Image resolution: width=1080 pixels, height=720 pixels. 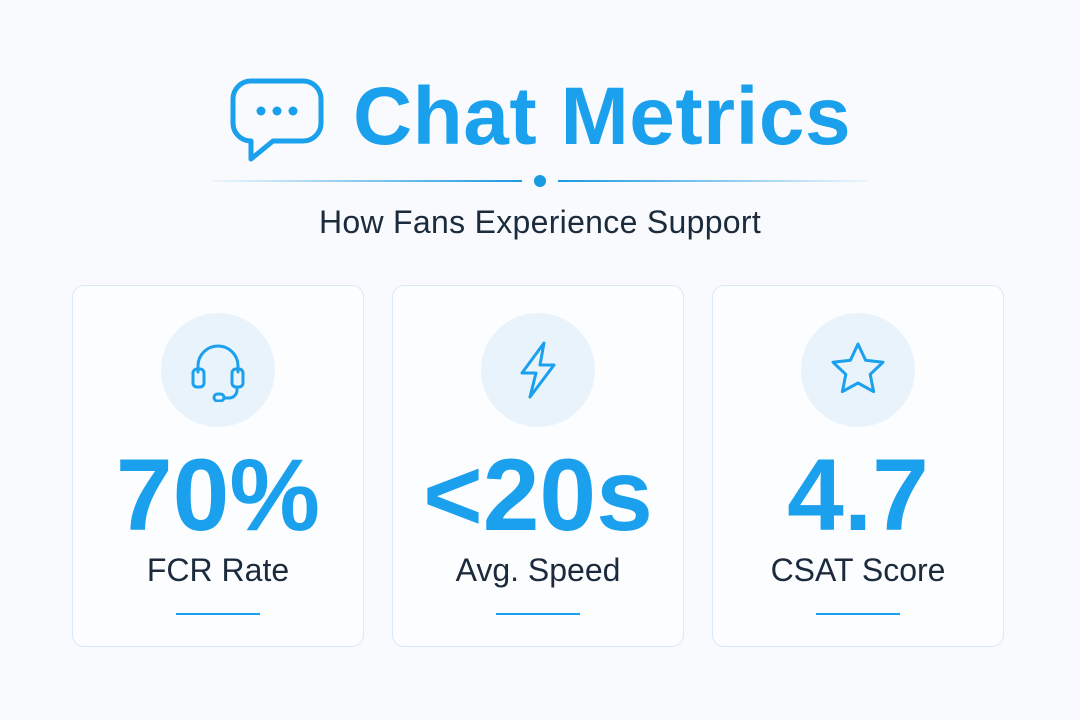 I want to click on metric-card-fcr: 70% FCR Rate, so click(x=218, y=466).